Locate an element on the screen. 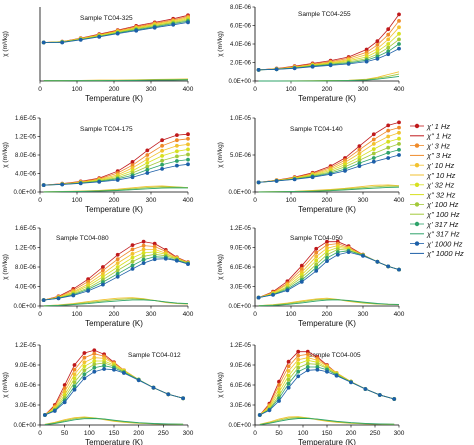 This screenshot has width=474, height=445. y-tick-label: 4.0E-06 is located at coordinates (26, 288).